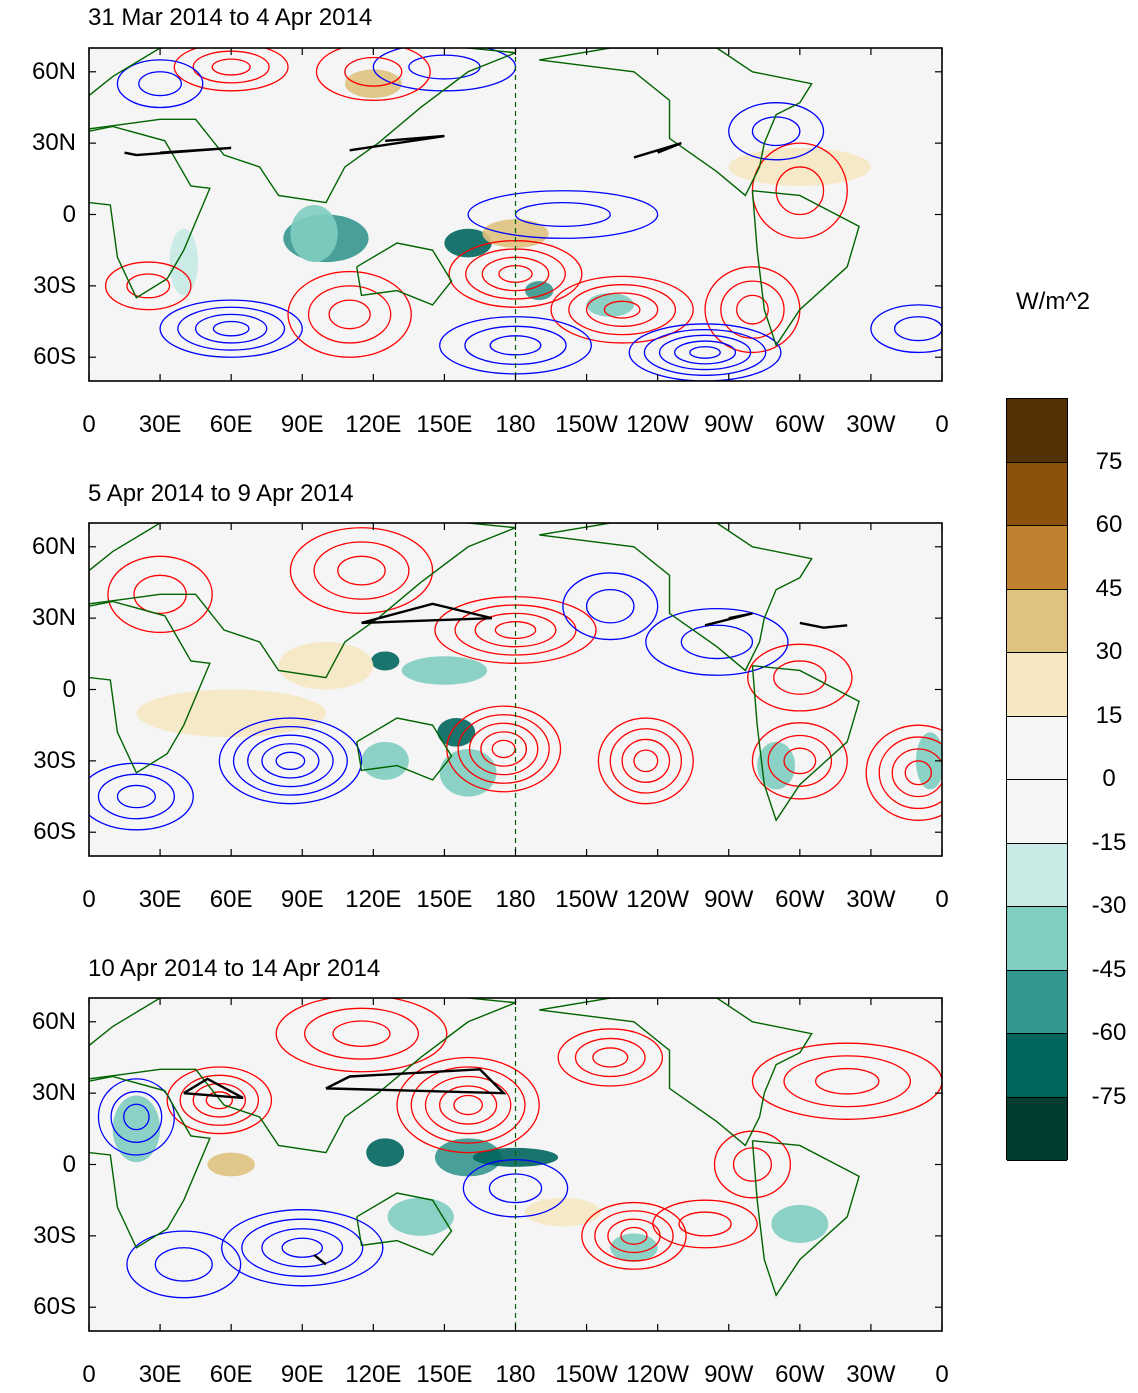 The image size is (1138, 1393). I want to click on colorbar-unit: W/m^2, so click(1053, 301).